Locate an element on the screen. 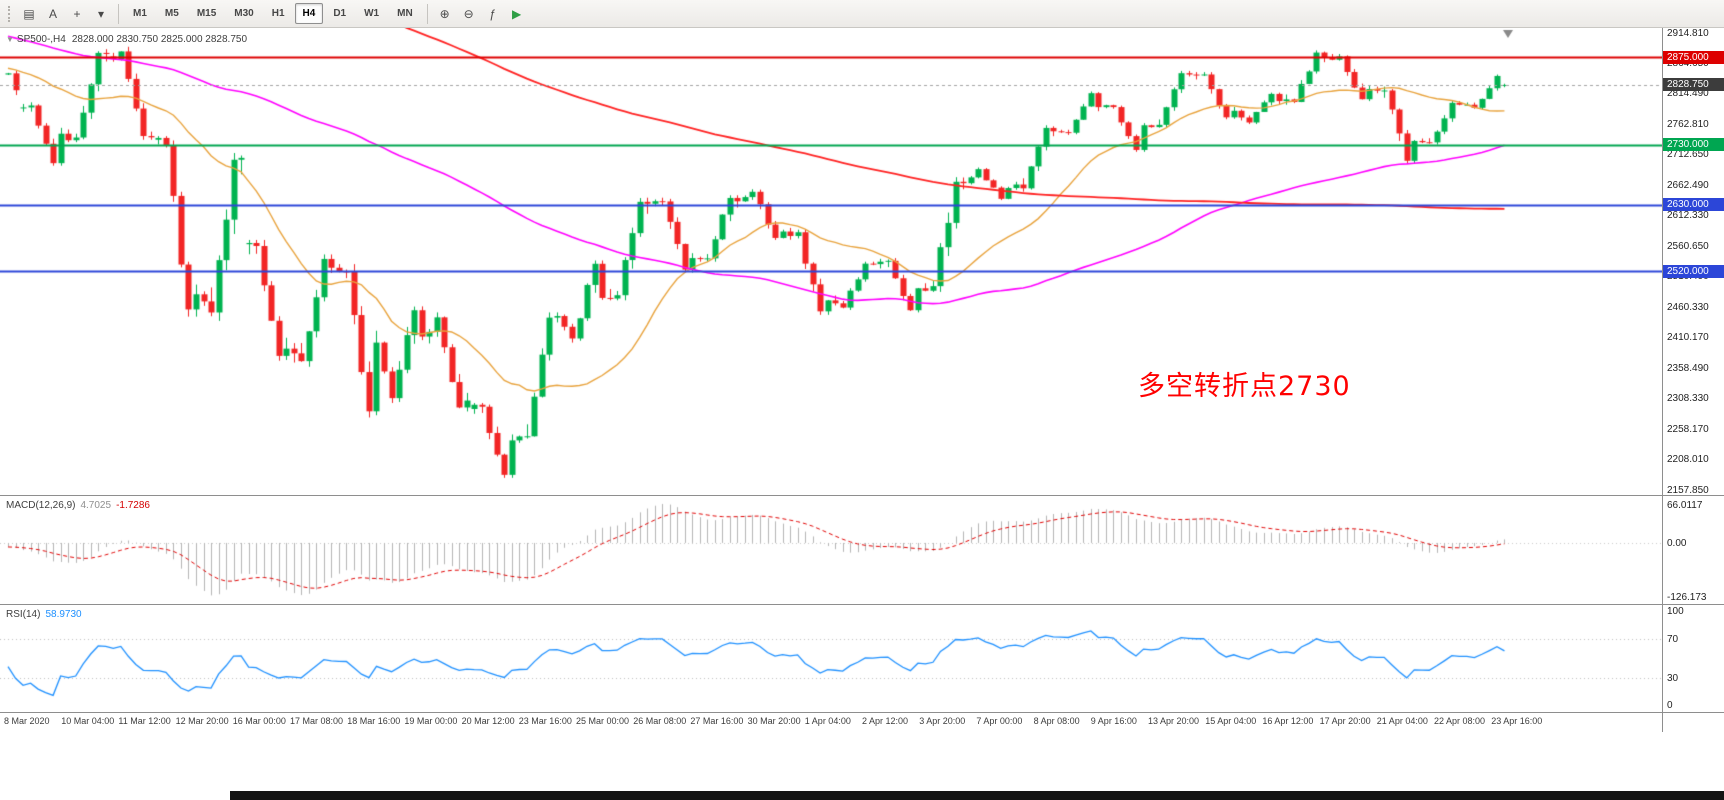 Image resolution: width=1724 pixels, height=800 pixels. price-axis-label: 2258.170 is located at coordinates (1688, 429).